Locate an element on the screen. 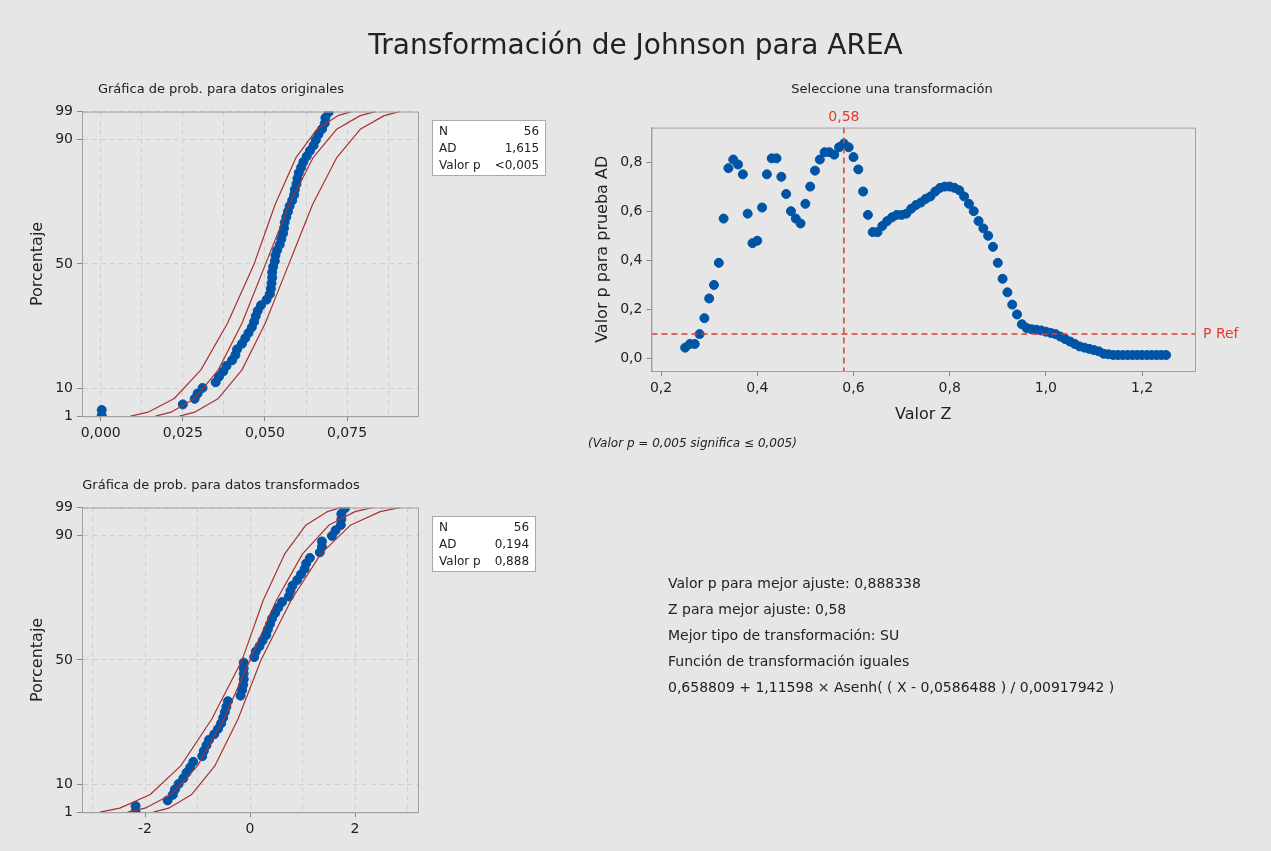 The width and height of the screenshot is (1271, 851). chart-title: Gráfica de prob. para datos transformados is located at coordinates (221, 485).